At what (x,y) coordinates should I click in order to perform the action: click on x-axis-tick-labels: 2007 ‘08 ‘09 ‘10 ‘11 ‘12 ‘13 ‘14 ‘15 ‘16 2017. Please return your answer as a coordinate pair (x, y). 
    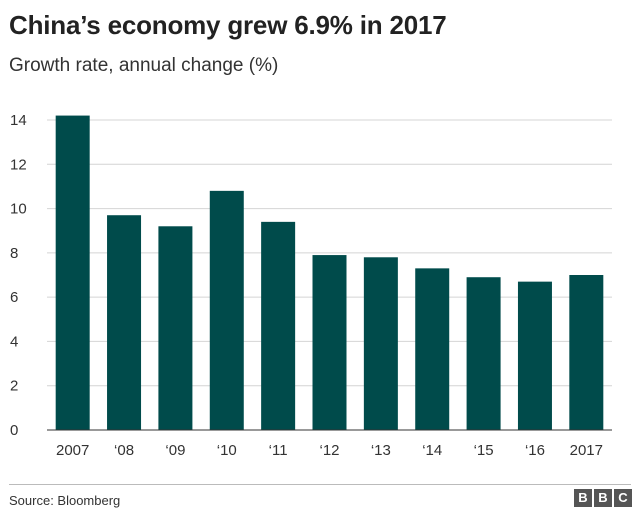
    Looking at the image, I should click on (329, 450).